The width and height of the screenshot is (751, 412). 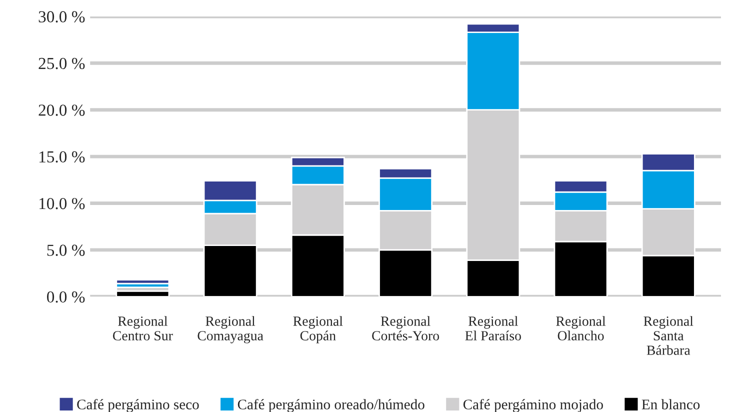 I want to click on legend-label: Café pergámino seco, so click(x=138, y=405).